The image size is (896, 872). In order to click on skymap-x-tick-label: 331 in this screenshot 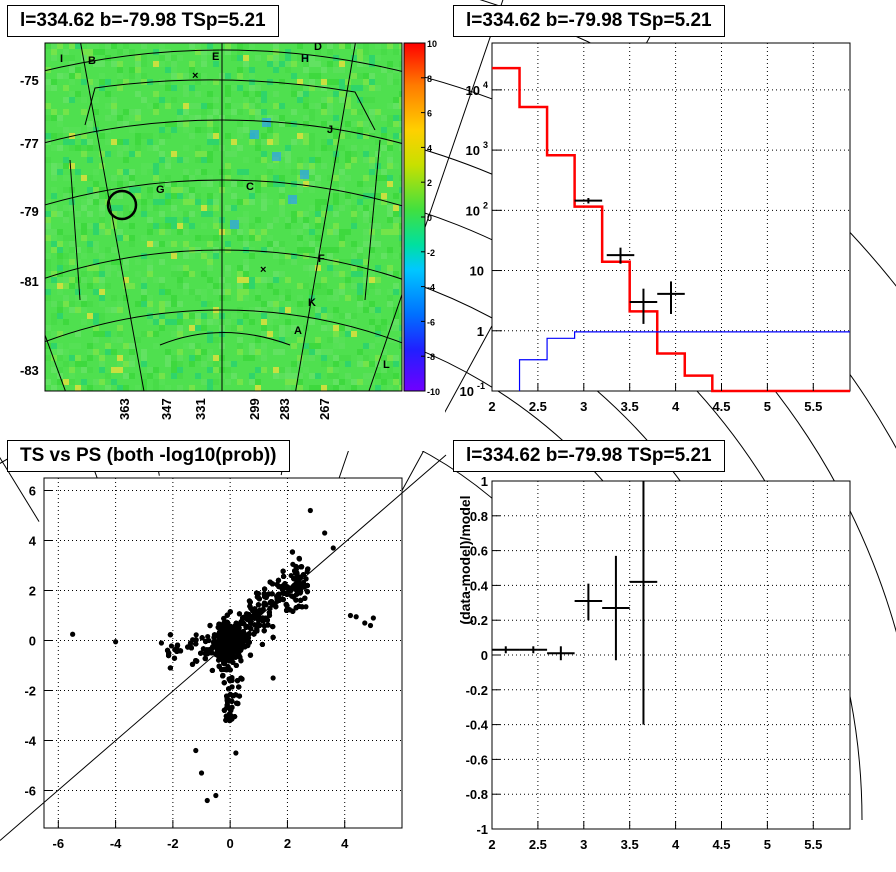, I will do `click(200, 409)`.